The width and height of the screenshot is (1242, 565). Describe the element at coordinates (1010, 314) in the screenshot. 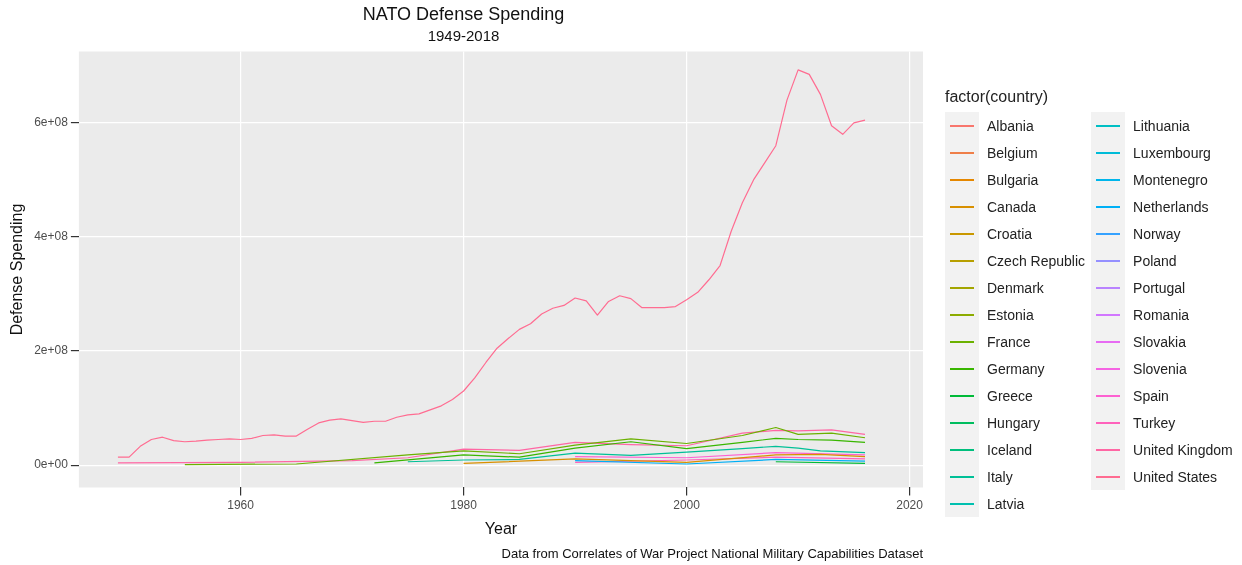

I see `legend-label: Estonia` at that location.